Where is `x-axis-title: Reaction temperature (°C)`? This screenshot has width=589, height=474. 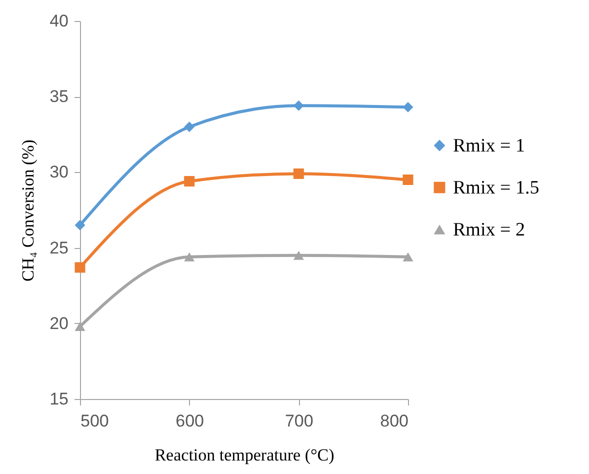
x-axis-title: Reaction temperature (°C) is located at coordinates (244, 455).